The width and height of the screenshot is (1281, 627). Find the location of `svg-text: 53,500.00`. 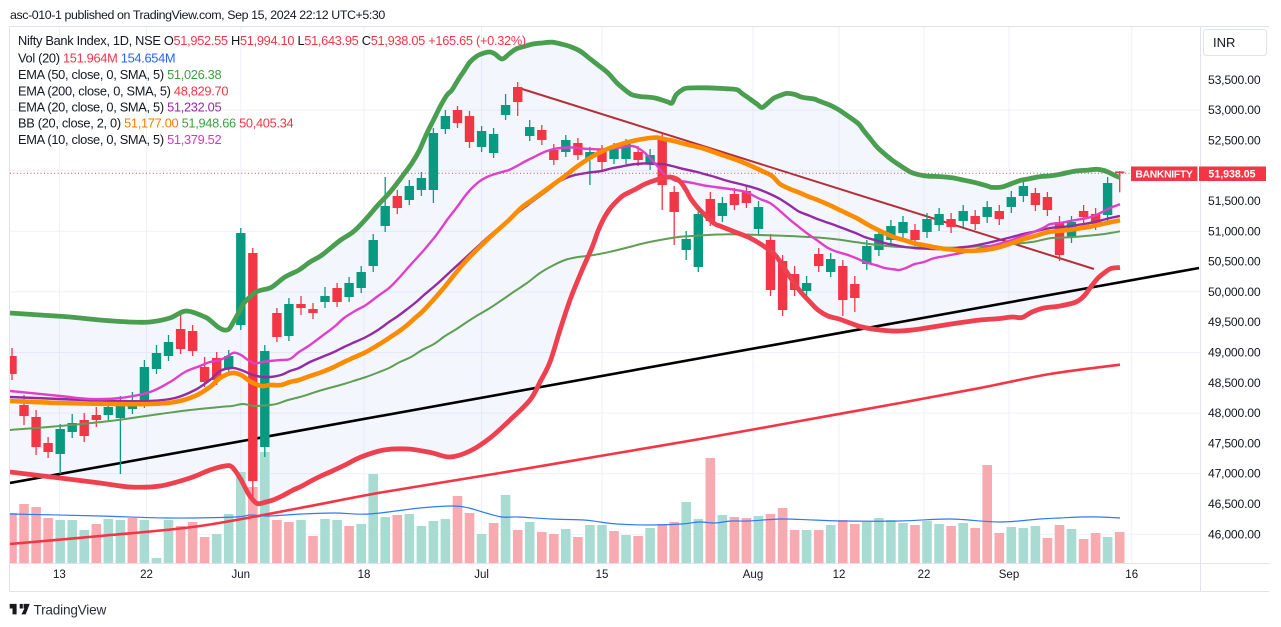

svg-text: 53,500.00 is located at coordinates (1234, 80).